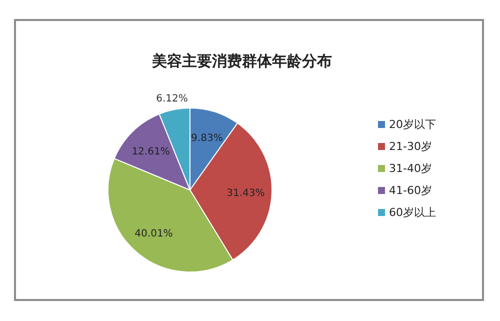 The width and height of the screenshot is (500, 321). Describe the element at coordinates (410, 190) in the screenshot. I see `legend-label: 41-60岁` at that location.